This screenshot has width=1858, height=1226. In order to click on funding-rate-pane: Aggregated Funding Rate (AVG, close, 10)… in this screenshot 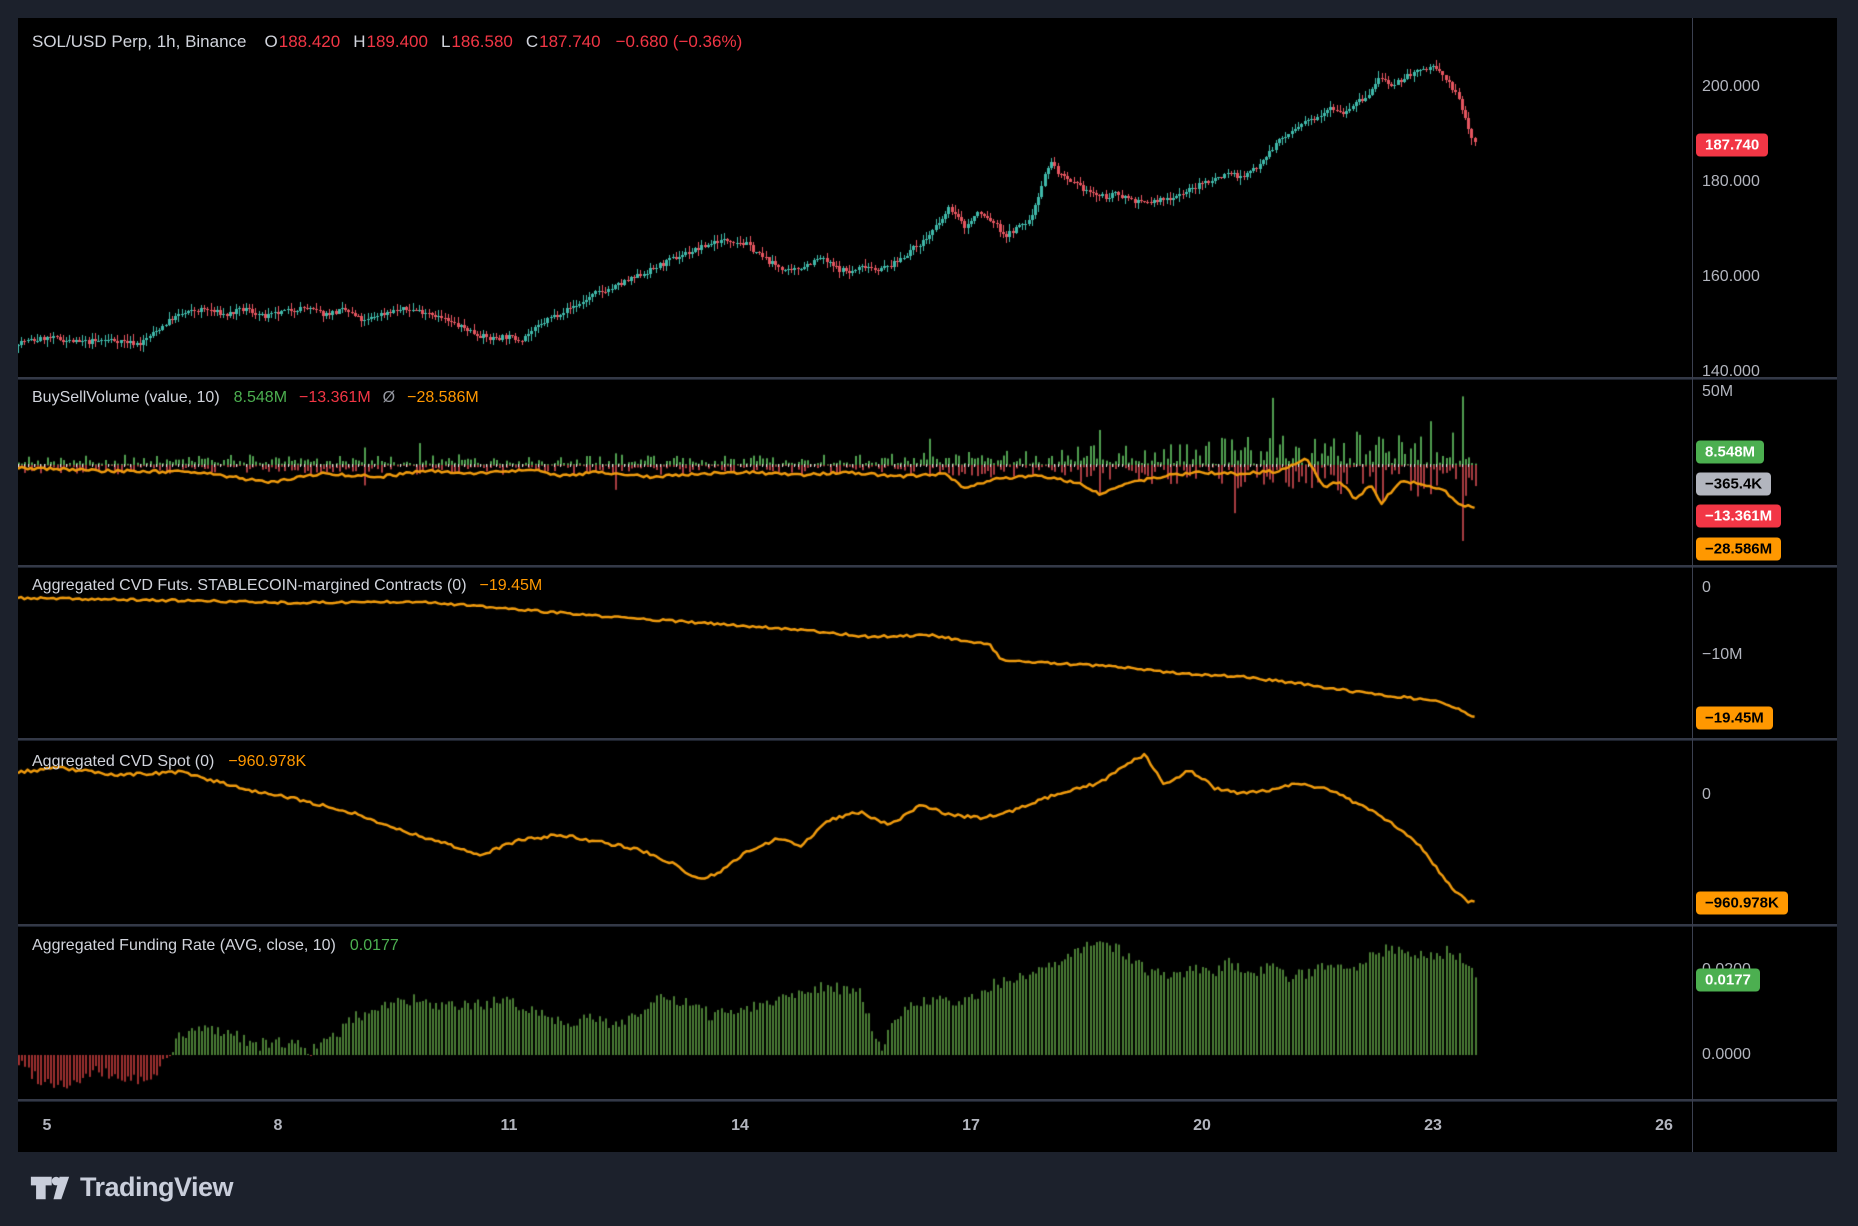, I will do `click(927, 1013)`.